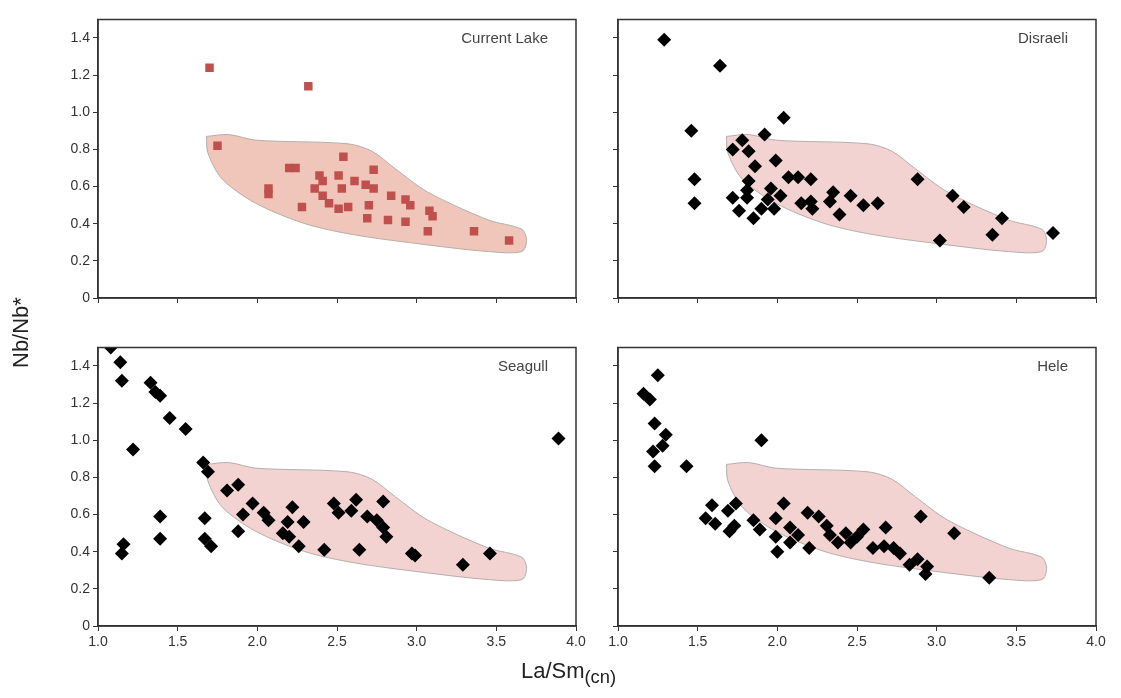 This screenshot has width=1121, height=698. I want to click on y-tick-label: 0.6, so click(80, 185).